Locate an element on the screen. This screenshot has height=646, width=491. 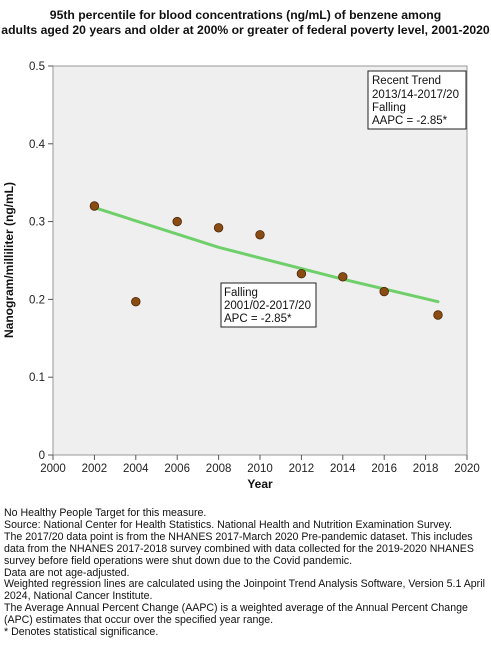
y-tick-label: 0.3 is located at coordinates (37, 223).